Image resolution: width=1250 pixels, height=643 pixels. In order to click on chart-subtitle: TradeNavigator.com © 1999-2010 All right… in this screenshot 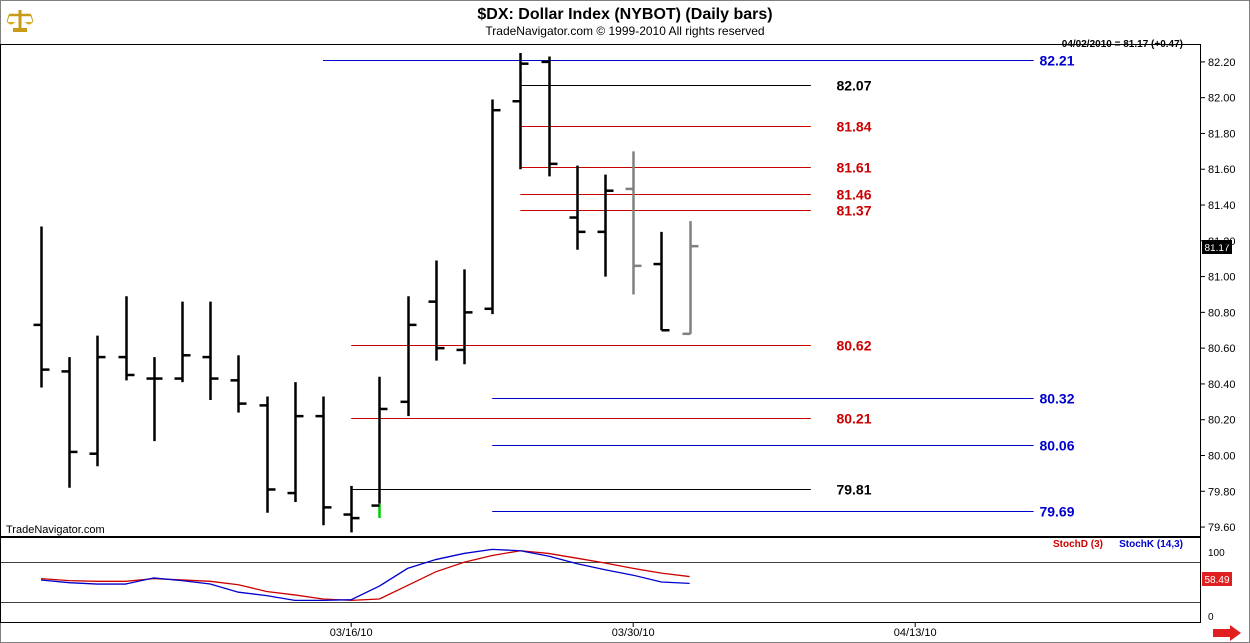, I will do `click(624, 31)`.